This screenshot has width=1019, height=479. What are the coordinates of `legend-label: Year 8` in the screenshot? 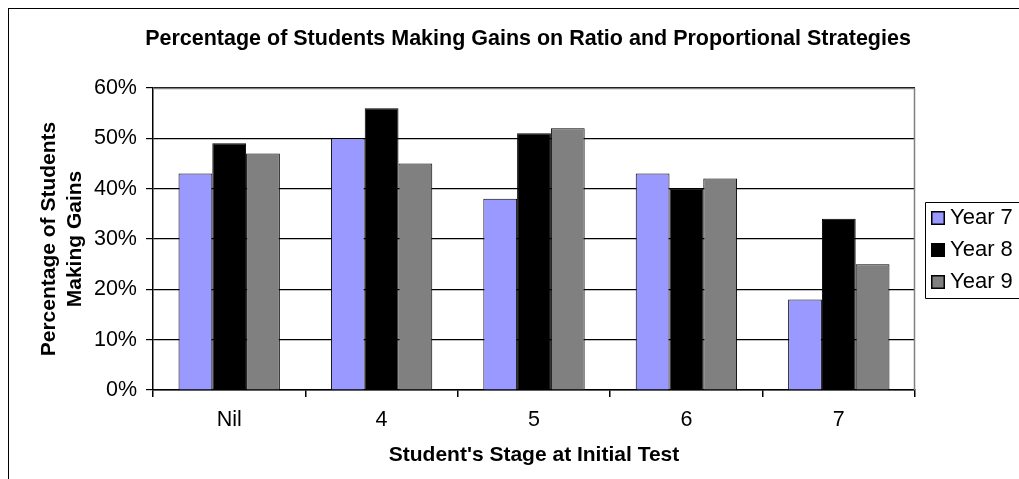 It's located at (981, 249).